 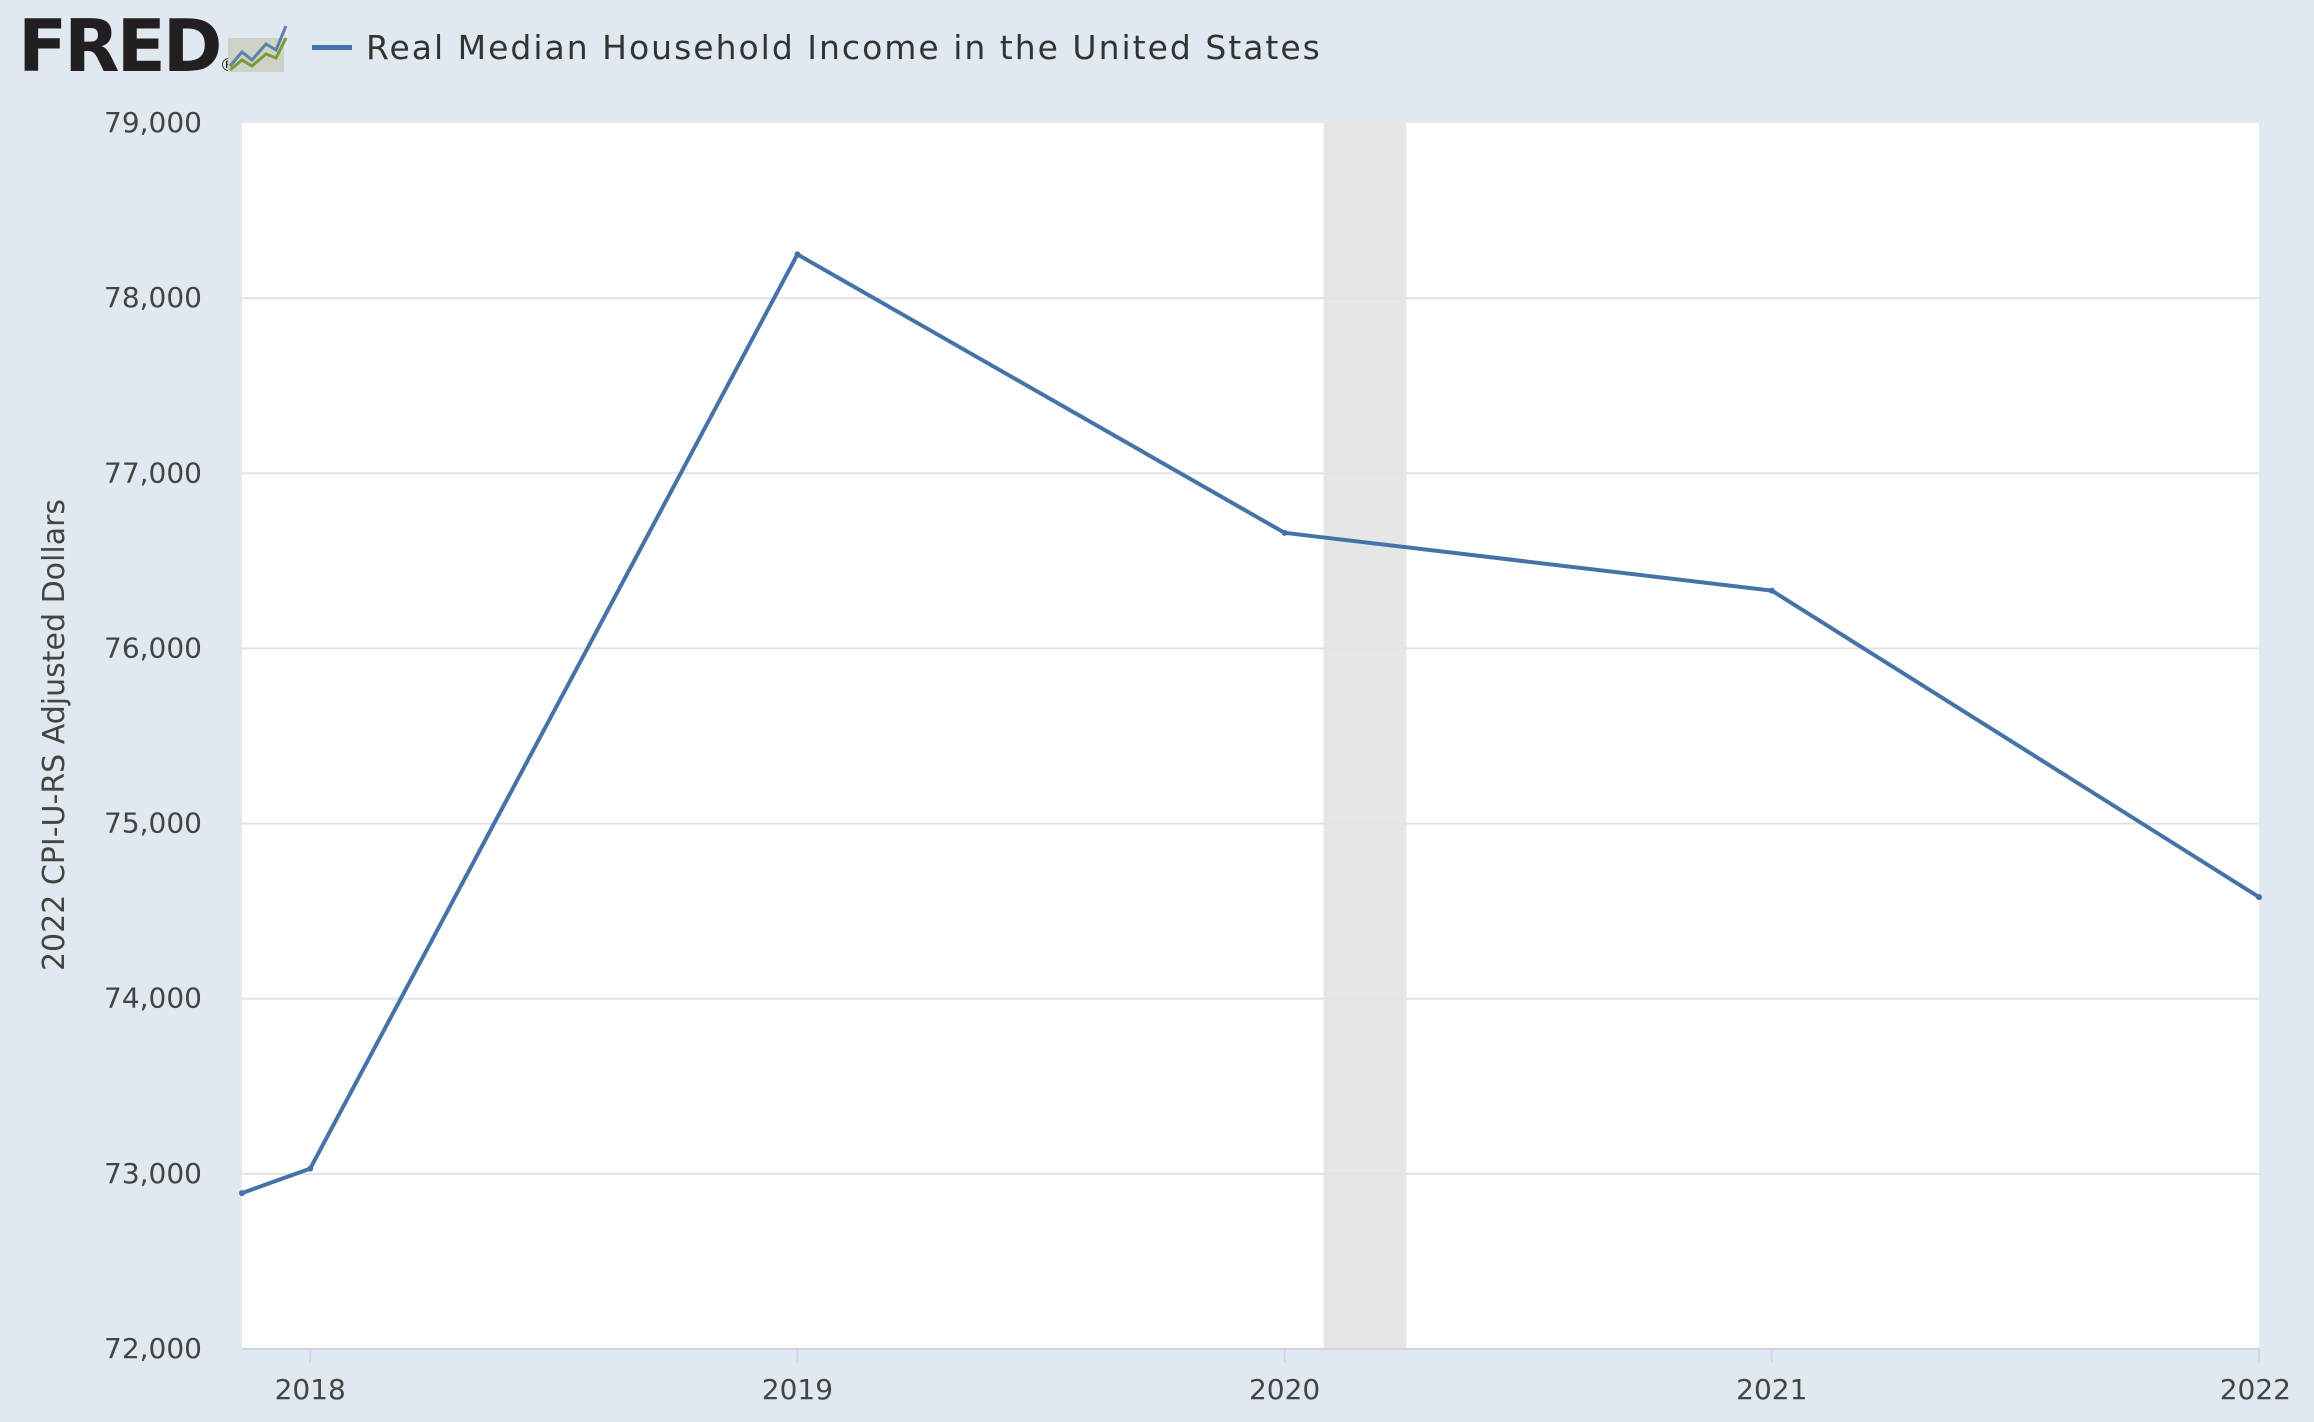 What do you see at coordinates (153, 1173) in the screenshot?
I see `y-tick-label: 73,000` at bounding box center [153, 1173].